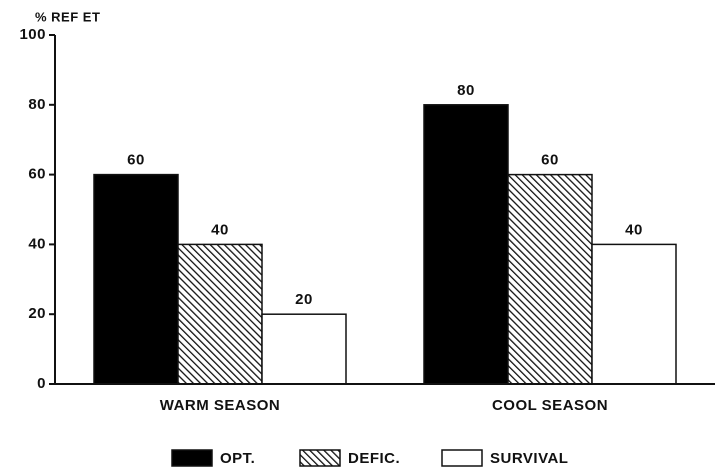 Image resolution: width=715 pixels, height=468 pixels. Describe the element at coordinates (529, 458) in the screenshot. I see `legend-label: SURVIVAL` at that location.